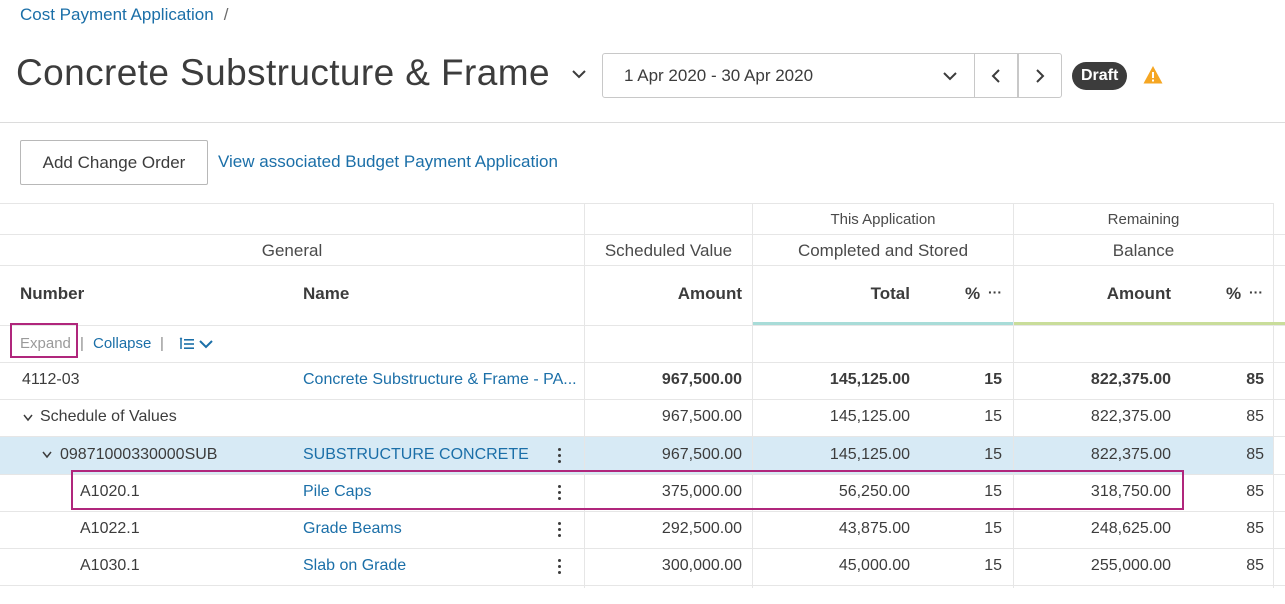 The width and height of the screenshot is (1285, 604). I want to click on collapse-link: Collapse, so click(122, 343).